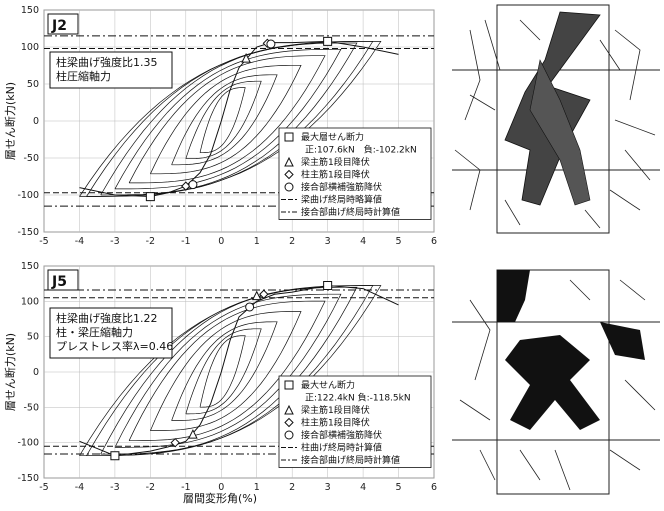 This screenshot has height=511, width=664. I want to click on legend-label: 柱曲げ終局時計算値, so click(341, 448).